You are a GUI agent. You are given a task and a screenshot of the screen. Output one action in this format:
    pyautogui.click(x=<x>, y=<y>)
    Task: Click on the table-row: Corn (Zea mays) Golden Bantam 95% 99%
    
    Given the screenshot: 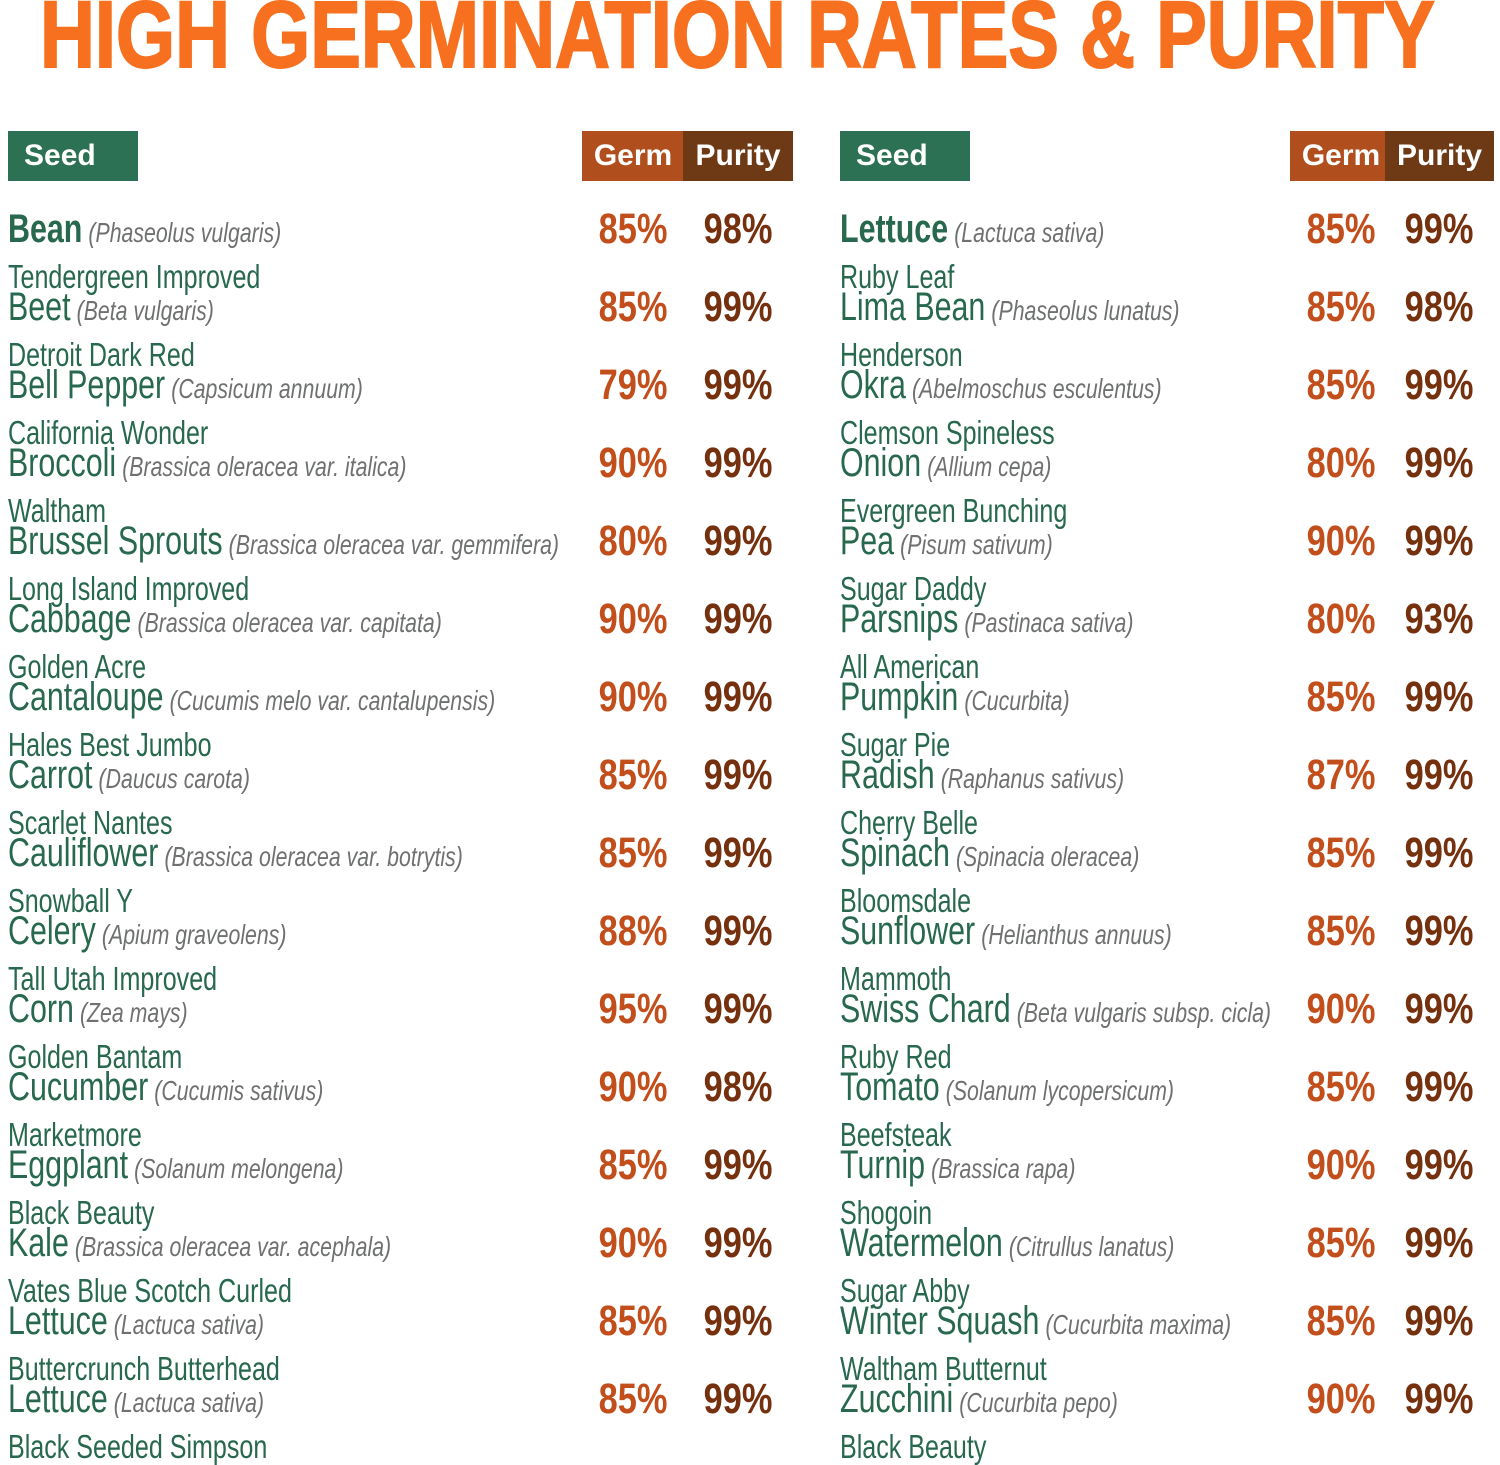 What is the action you would take?
    pyautogui.click(x=400, y=1029)
    